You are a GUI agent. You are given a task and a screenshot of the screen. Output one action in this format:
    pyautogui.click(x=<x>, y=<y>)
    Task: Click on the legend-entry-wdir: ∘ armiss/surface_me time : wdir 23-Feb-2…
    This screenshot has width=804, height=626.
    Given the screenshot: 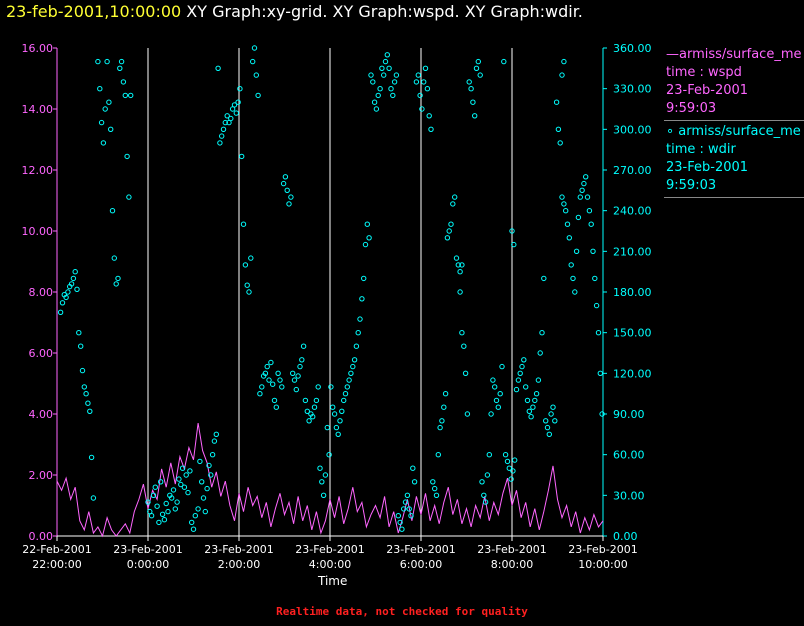 What is the action you would take?
    pyautogui.click(x=734, y=159)
    